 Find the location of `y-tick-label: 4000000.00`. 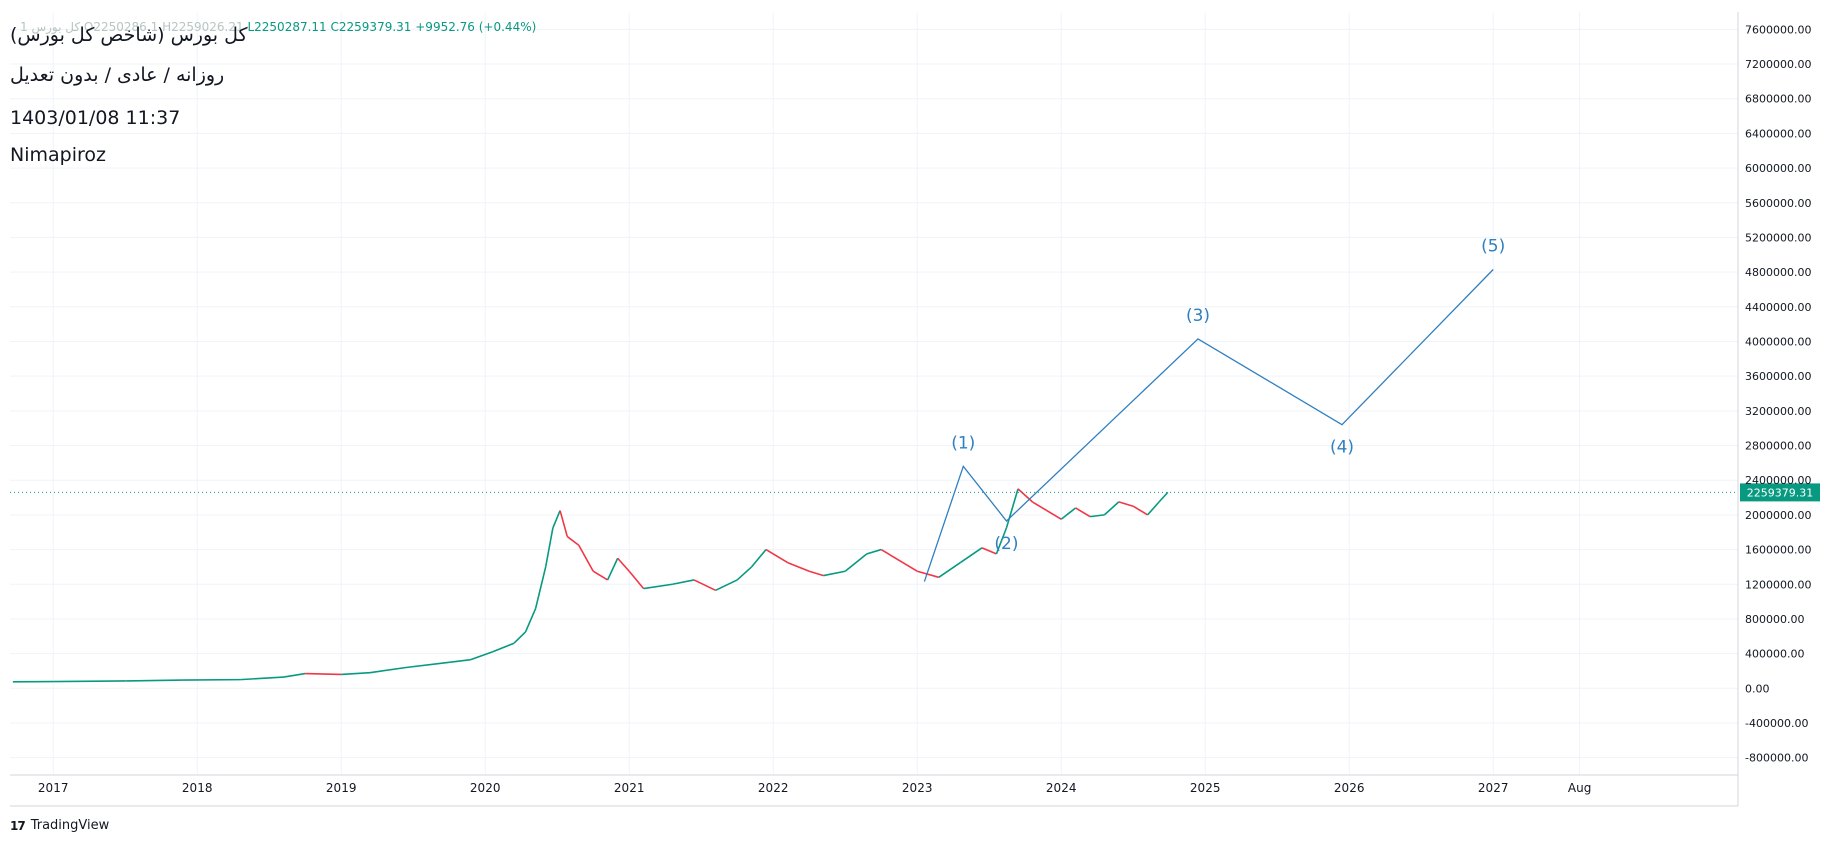

y-tick-label: 4000000.00 is located at coordinates (1778, 341).